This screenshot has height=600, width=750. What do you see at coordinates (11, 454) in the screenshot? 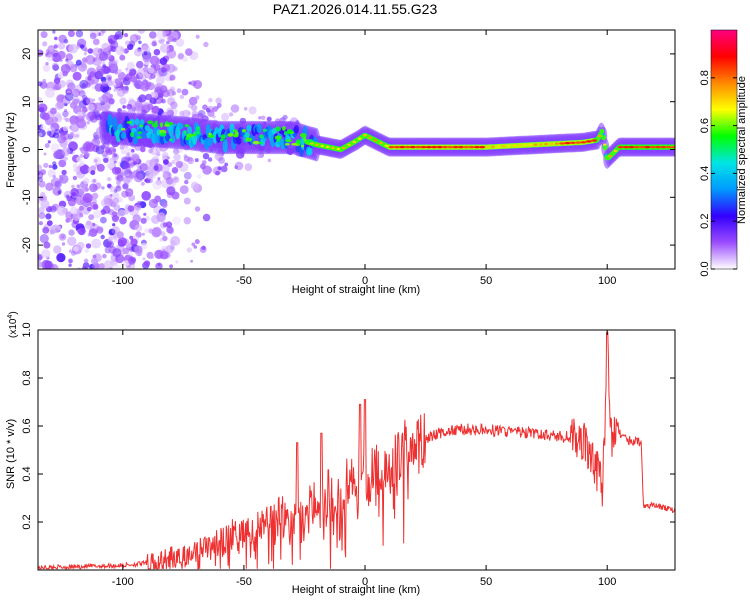
I see `snr-y-label: SNR (10 * v/v)` at bounding box center [11, 454].